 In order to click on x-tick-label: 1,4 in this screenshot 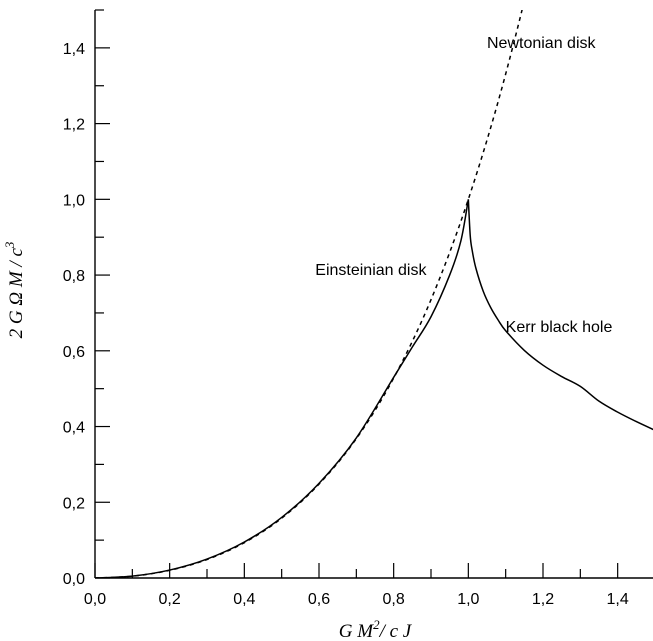, I will do `click(618, 599)`.